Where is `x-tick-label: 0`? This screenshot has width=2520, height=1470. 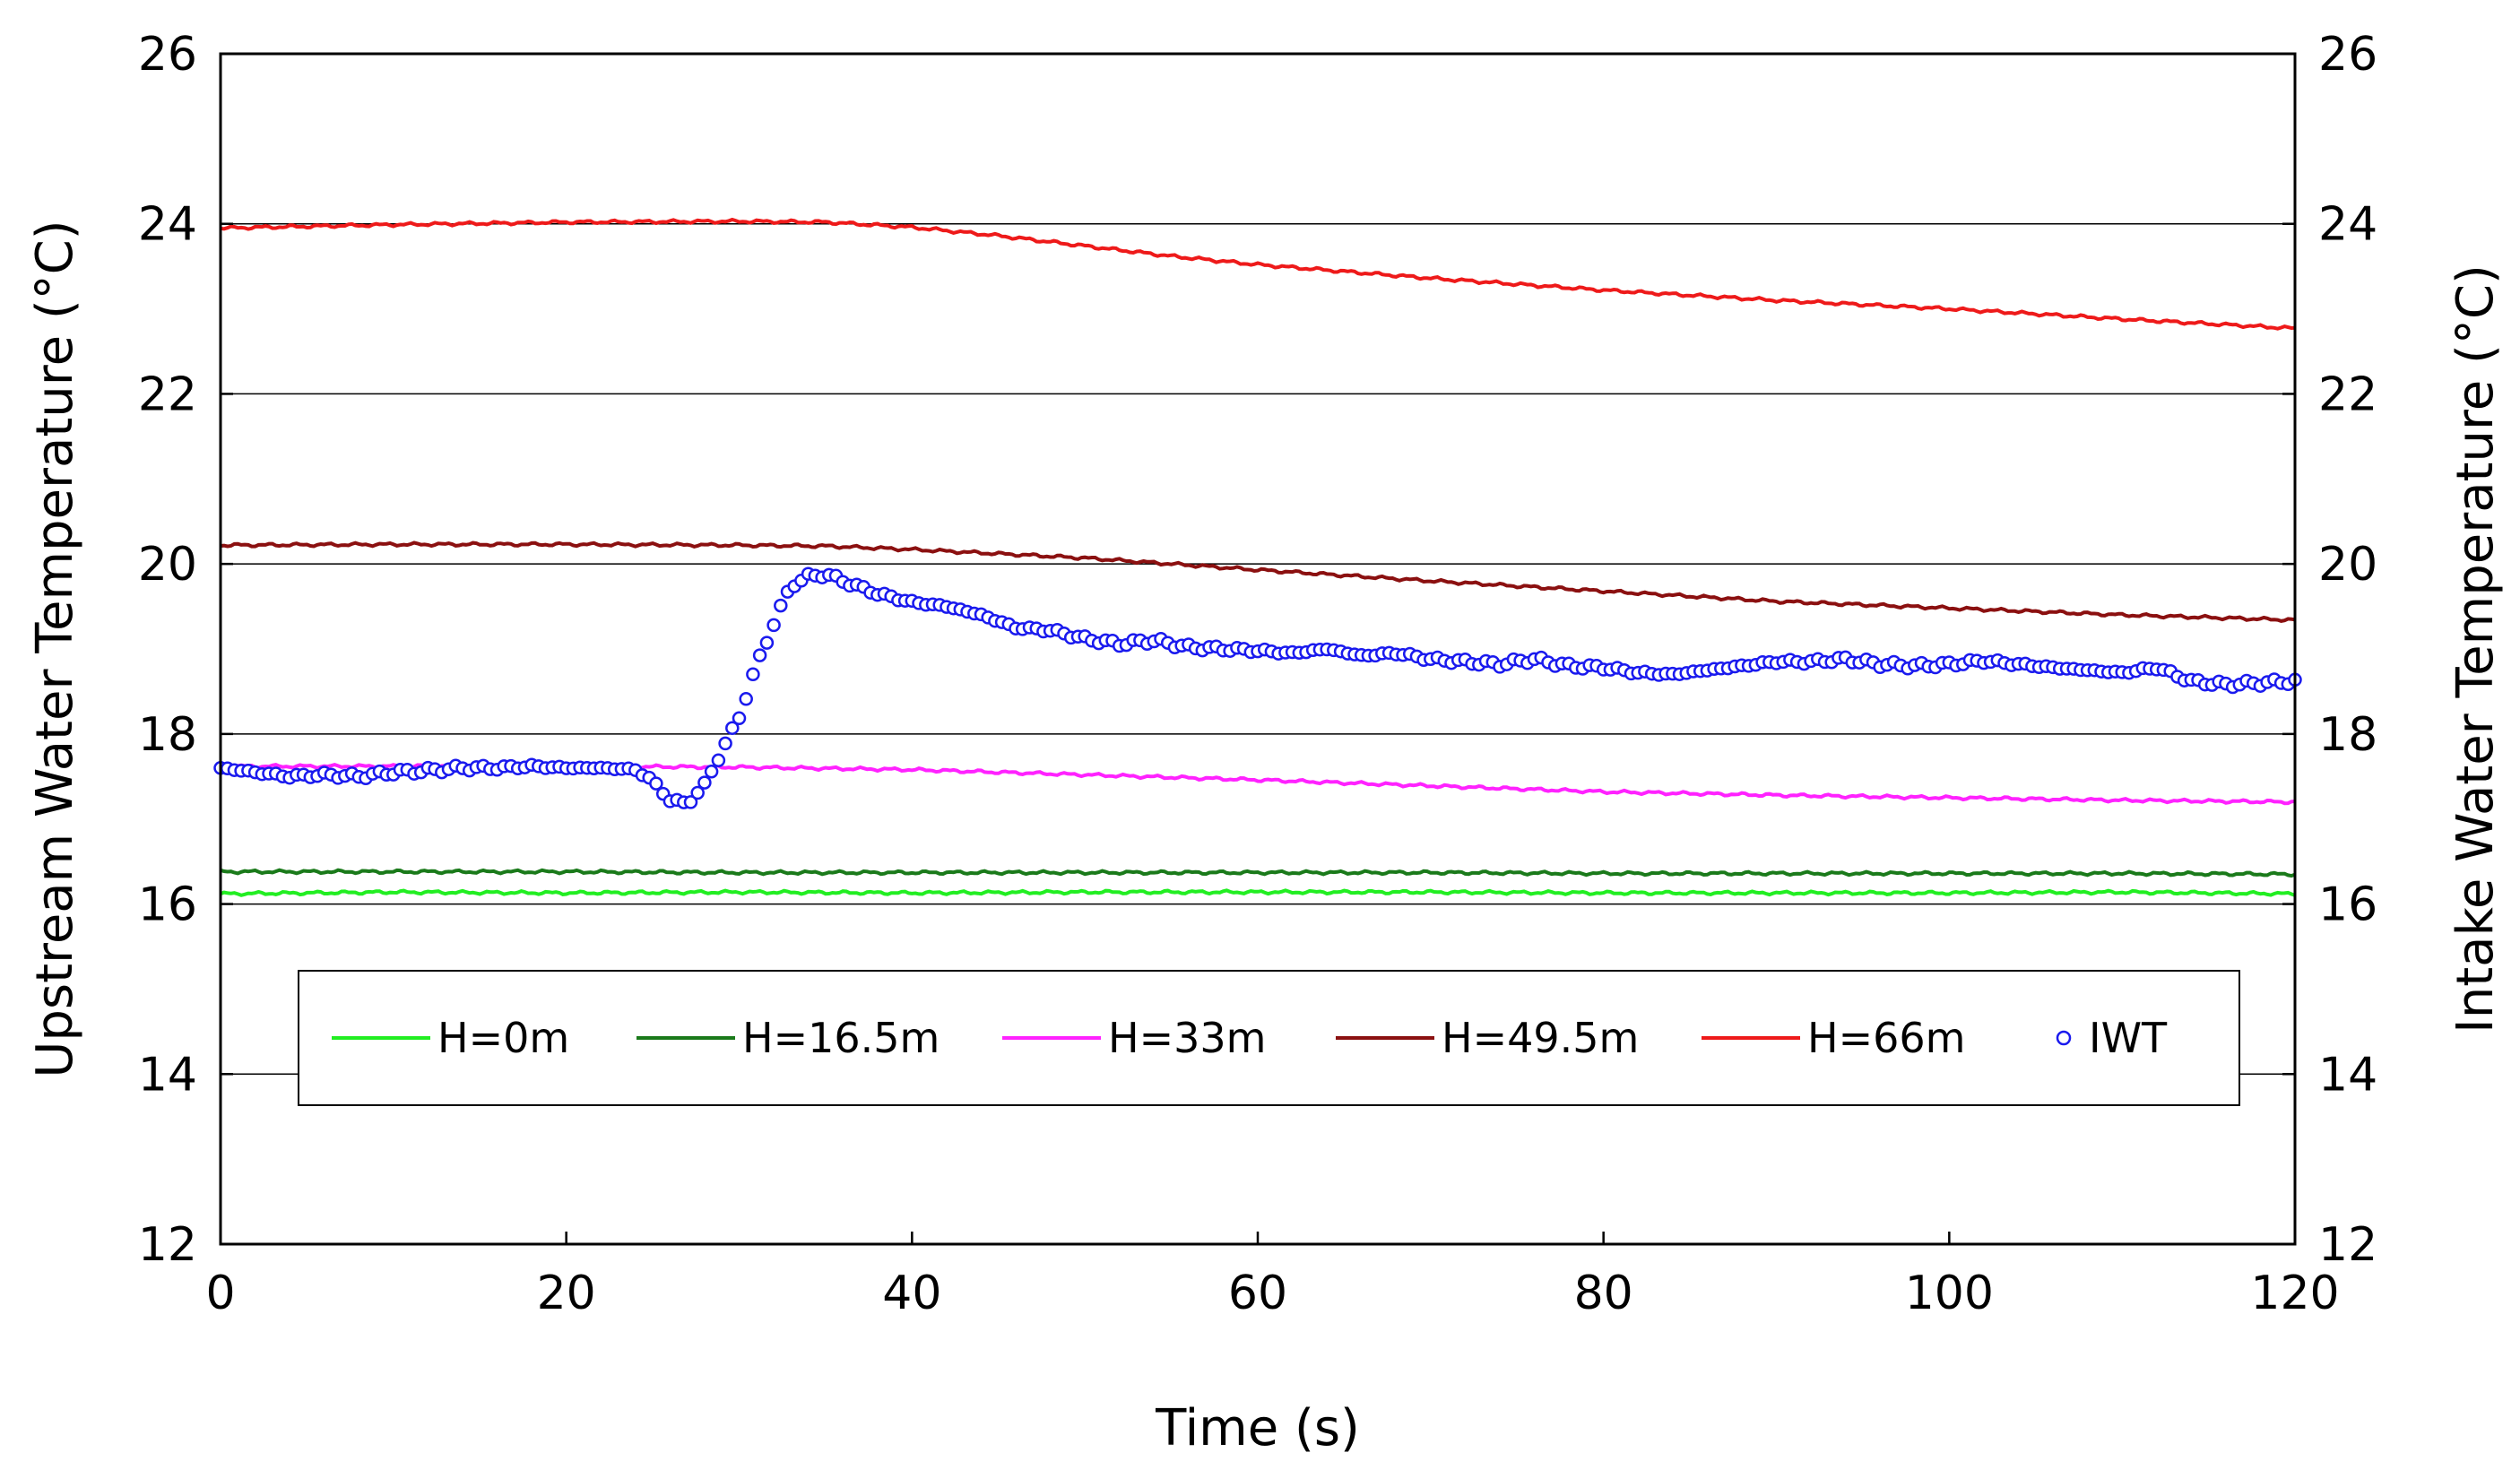 x-tick-label: 0 is located at coordinates (220, 1293).